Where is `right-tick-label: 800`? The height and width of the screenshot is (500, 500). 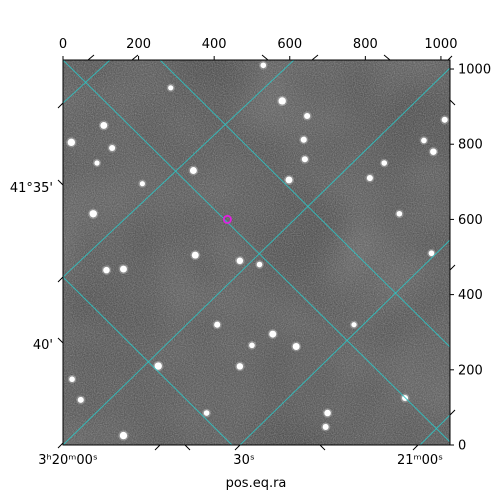
right-tick-label: 800 is located at coordinates (470, 145).